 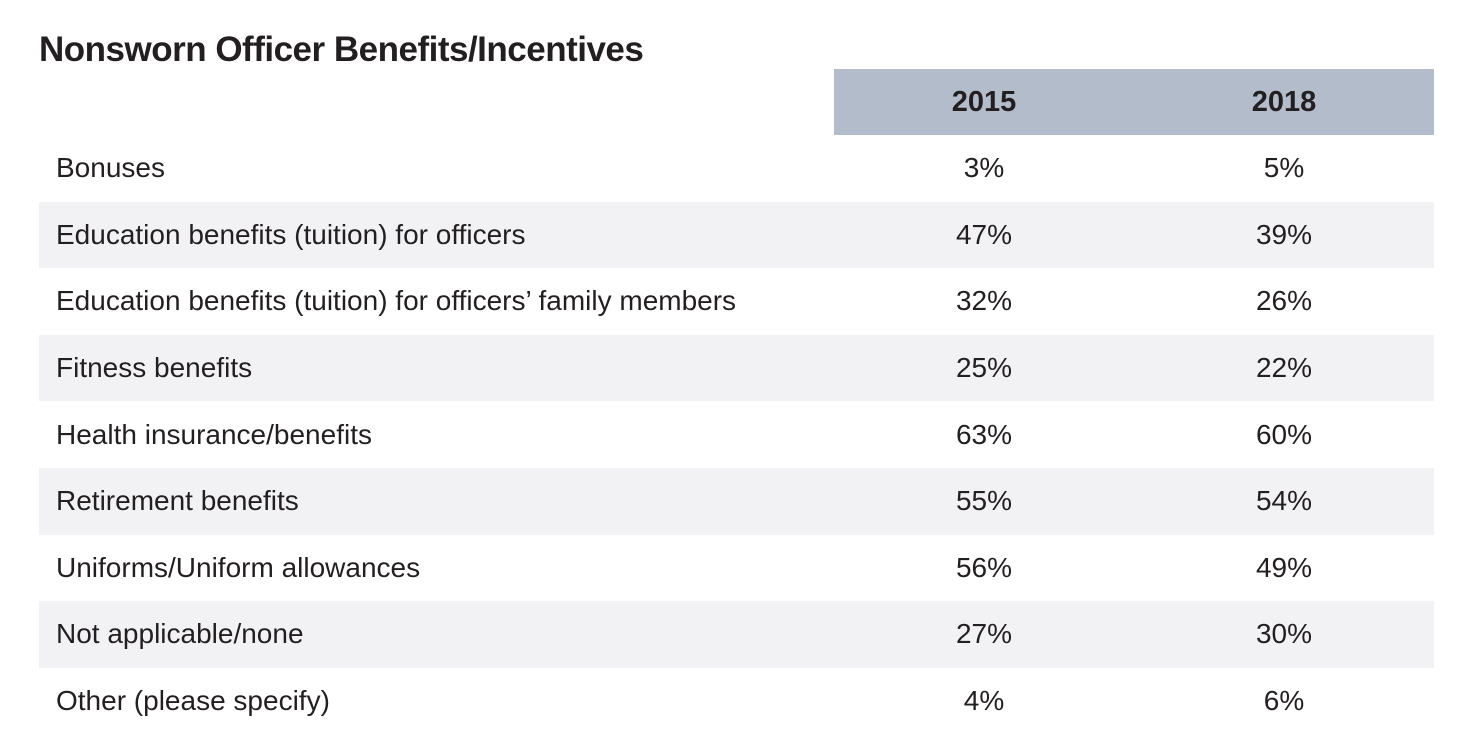 What do you see at coordinates (341, 49) in the screenshot?
I see `table-title: Nonsworn Officer Benefits/Incentives` at bounding box center [341, 49].